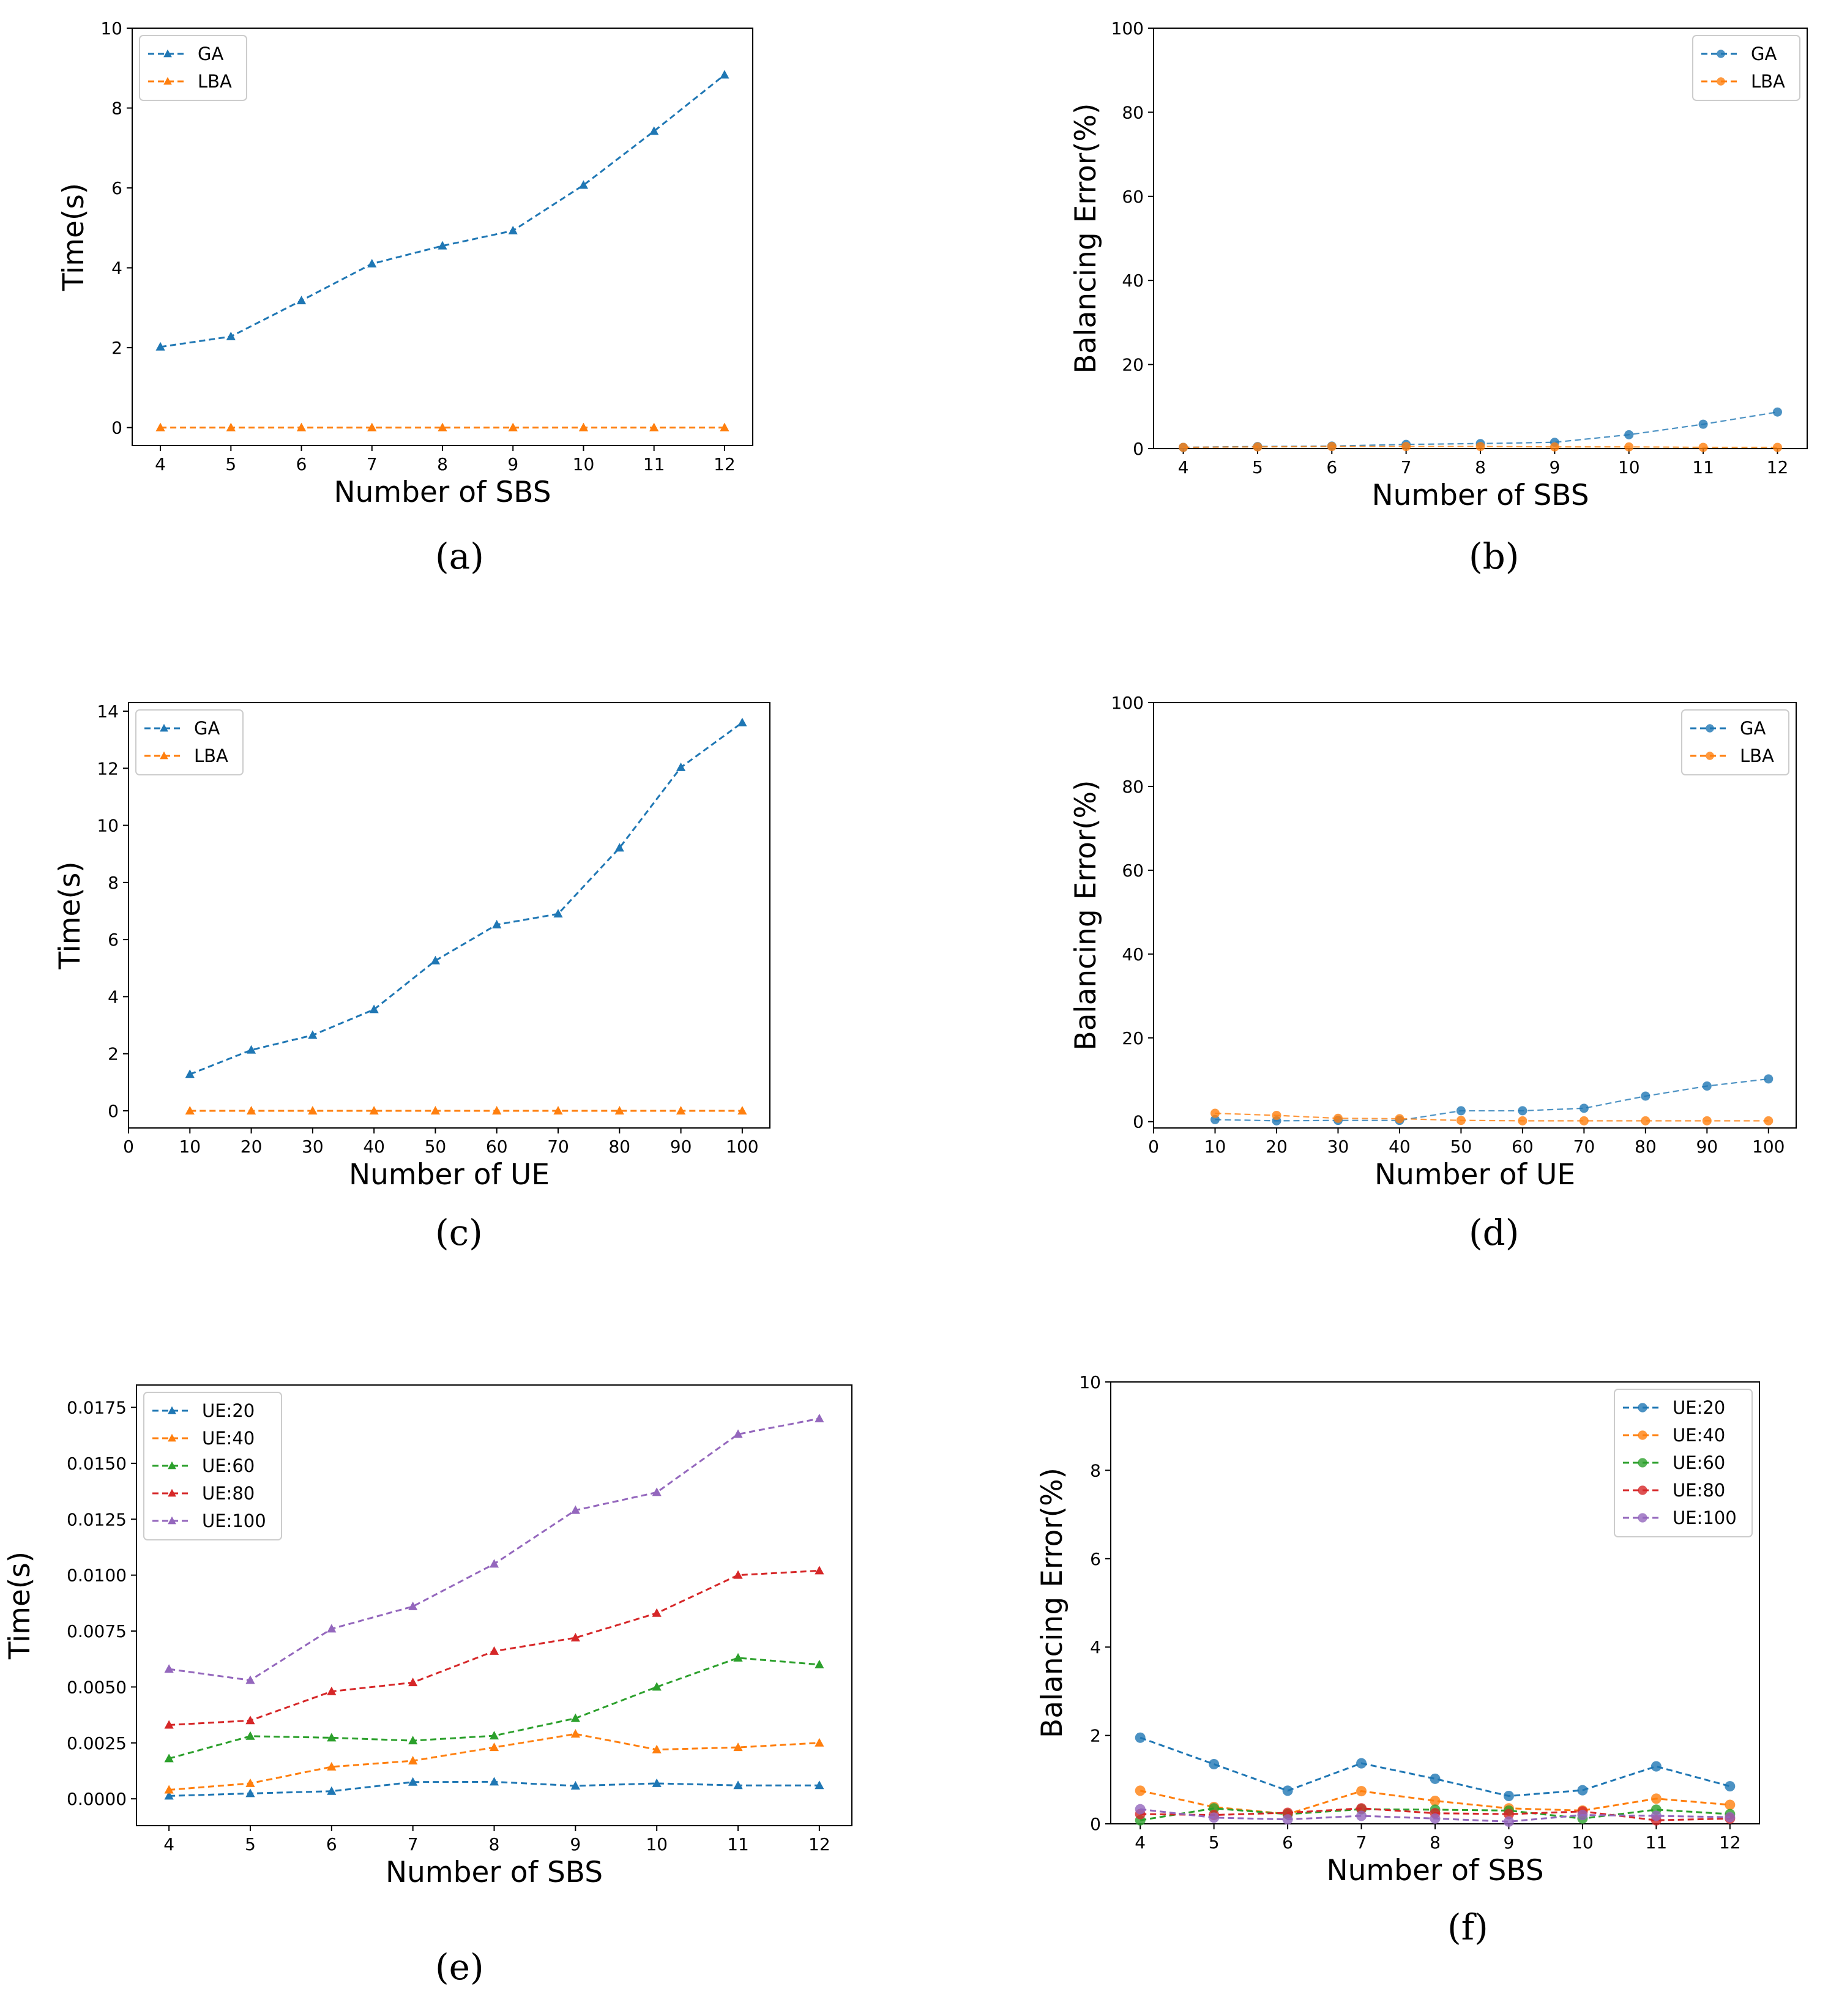  I want to click on legend-label: UE:60, so click(1699, 1462).